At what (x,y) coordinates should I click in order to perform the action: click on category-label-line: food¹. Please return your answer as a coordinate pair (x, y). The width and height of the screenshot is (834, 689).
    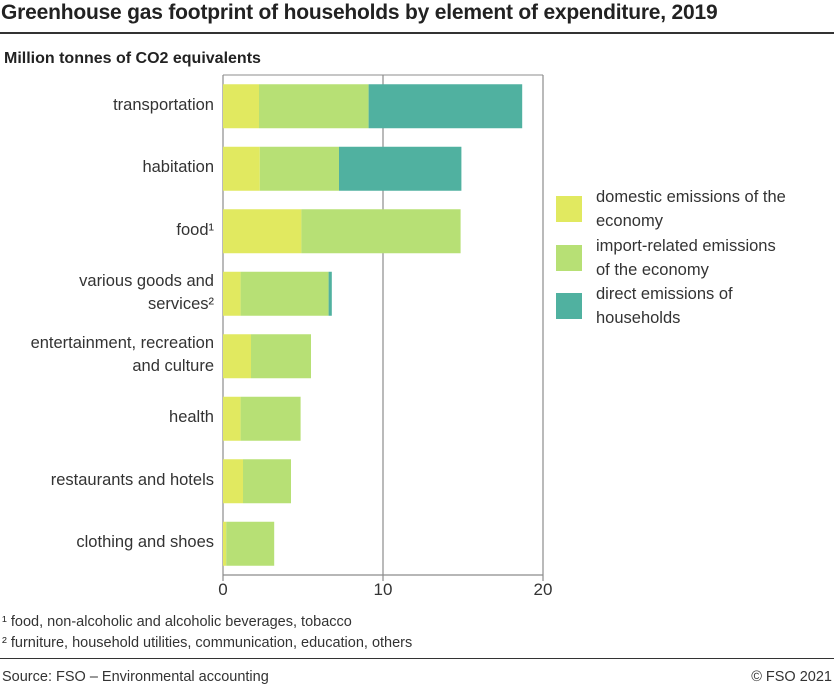
    Looking at the image, I should click on (195, 229).